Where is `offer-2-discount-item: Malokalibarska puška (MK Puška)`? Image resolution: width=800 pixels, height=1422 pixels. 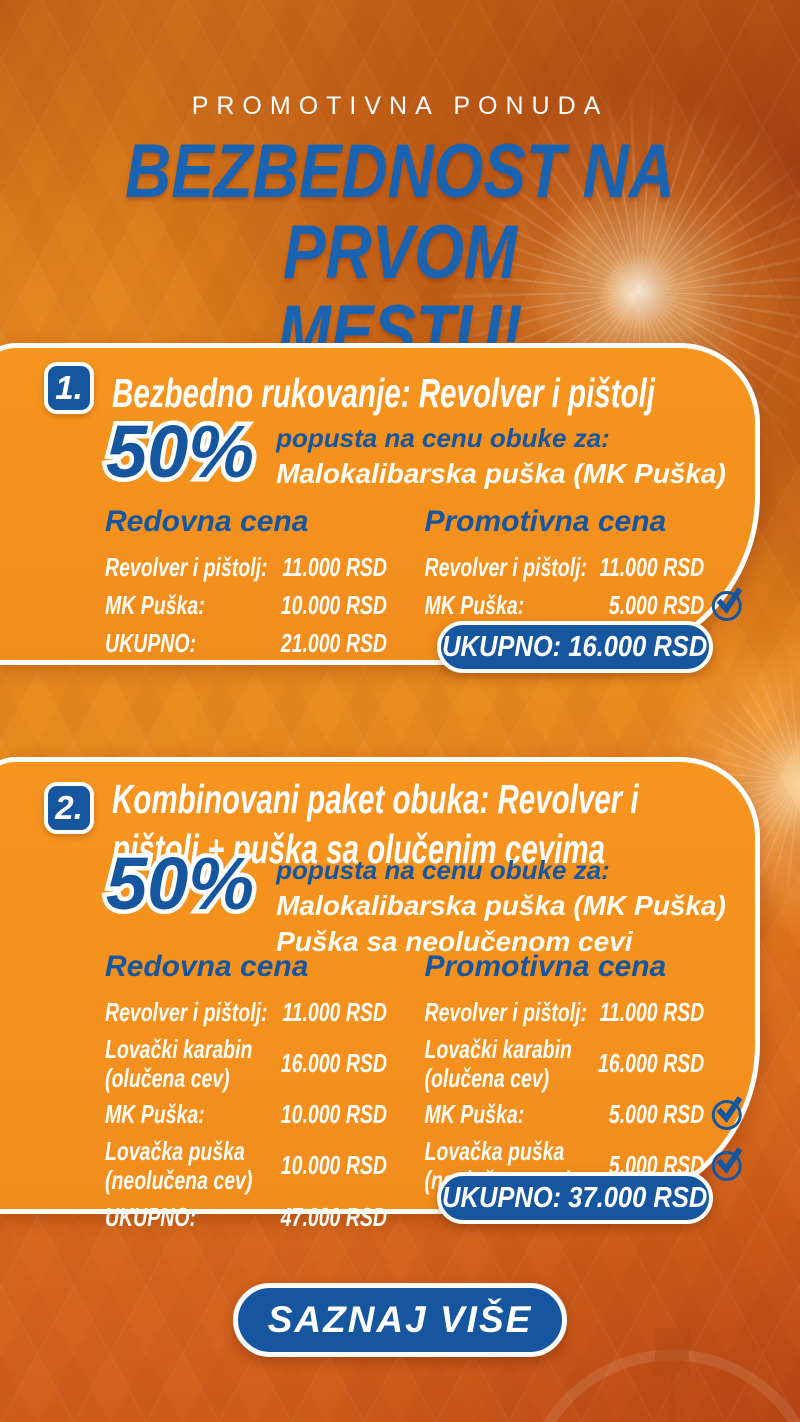 offer-2-discount-item: Malokalibarska puška (MK Puška) is located at coordinates (501, 905).